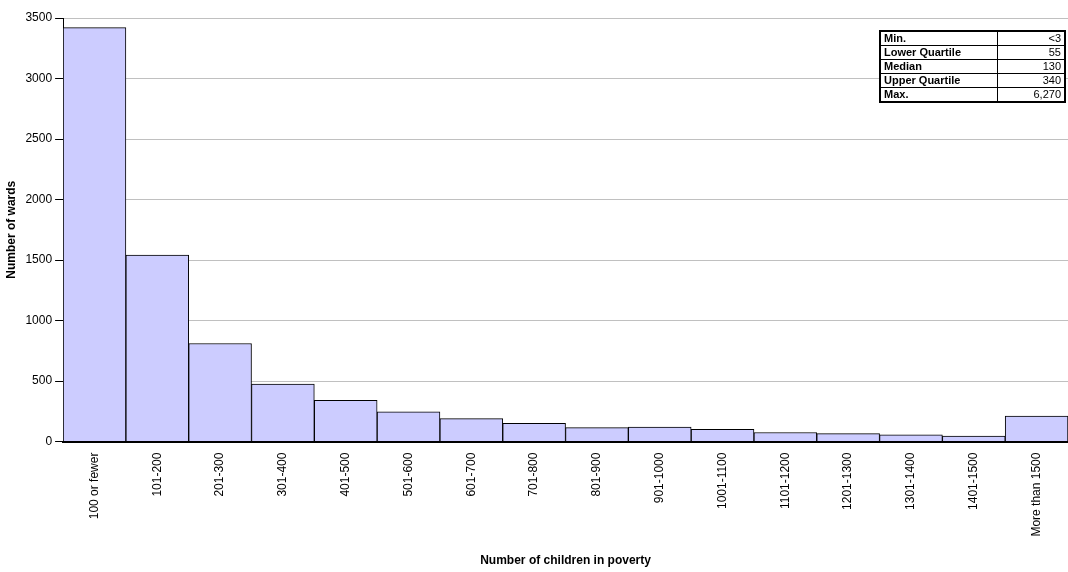 This screenshot has height=572, width=1068. I want to click on annotation: Upper Quartile, so click(939, 80).